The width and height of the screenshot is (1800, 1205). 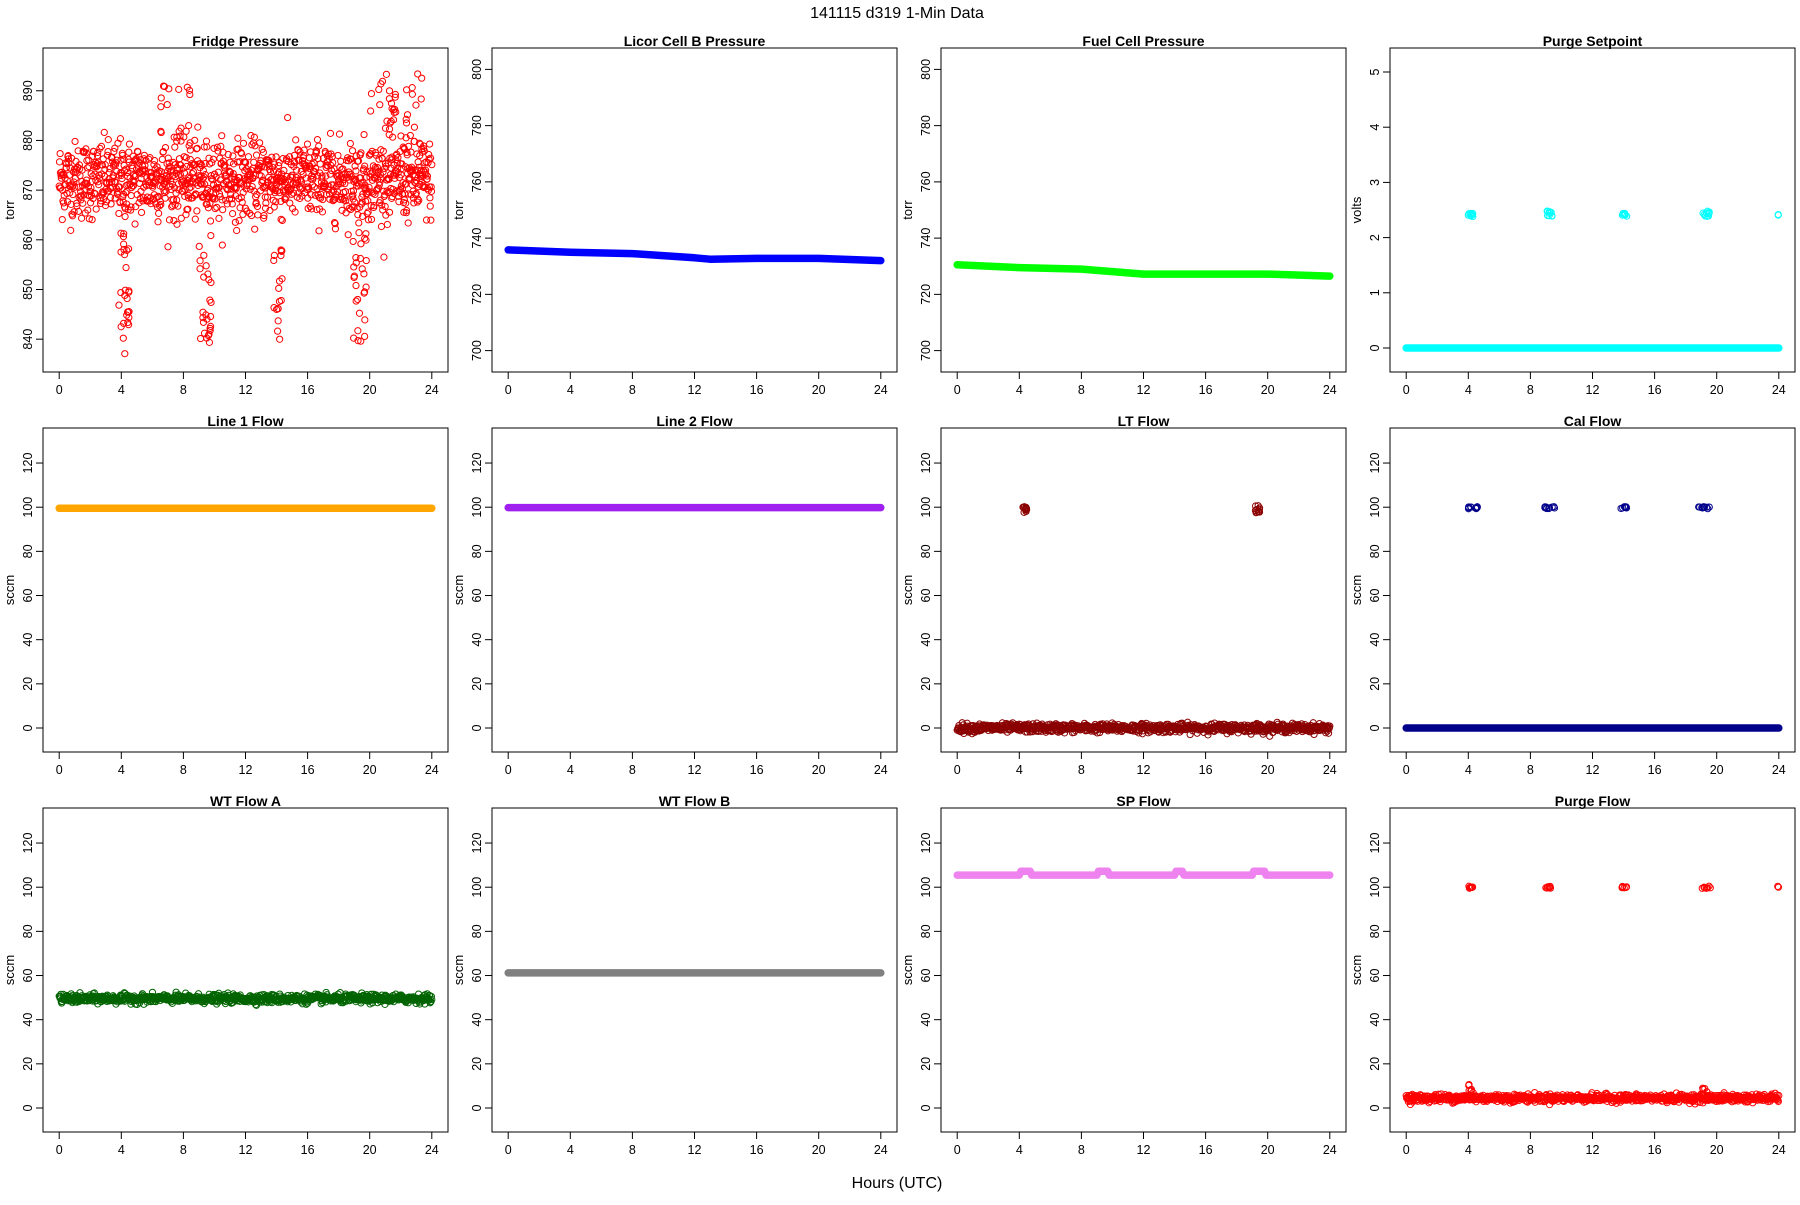 What do you see at coordinates (28, 887) in the screenshot?
I see `y-tick-label: 100` at bounding box center [28, 887].